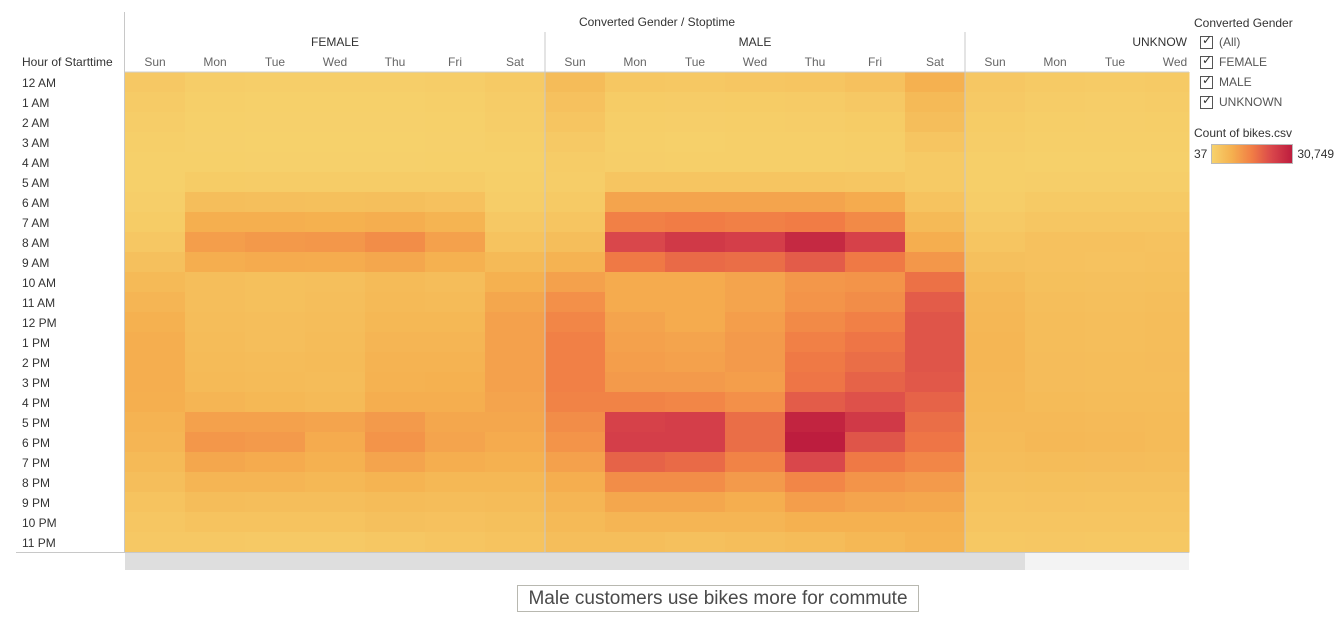 The width and height of the screenshot is (1344, 628). I want to click on filter-item-male: ✓ MALE, so click(1269, 82).